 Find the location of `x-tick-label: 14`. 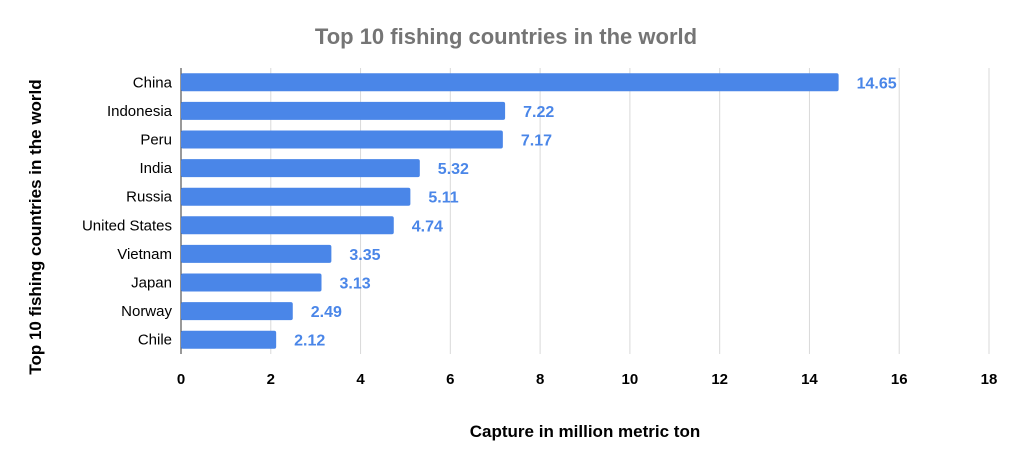

x-tick-label: 14 is located at coordinates (809, 379).